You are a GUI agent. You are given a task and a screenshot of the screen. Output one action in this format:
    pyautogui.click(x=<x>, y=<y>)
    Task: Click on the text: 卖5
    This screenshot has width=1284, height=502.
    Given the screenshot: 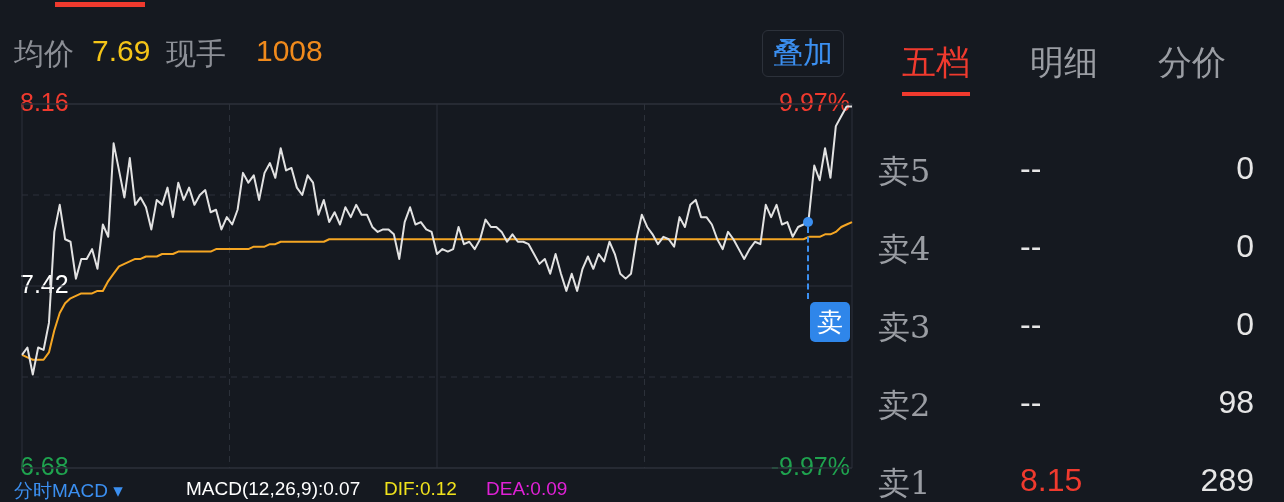 What is the action you would take?
    pyautogui.click(x=904, y=171)
    